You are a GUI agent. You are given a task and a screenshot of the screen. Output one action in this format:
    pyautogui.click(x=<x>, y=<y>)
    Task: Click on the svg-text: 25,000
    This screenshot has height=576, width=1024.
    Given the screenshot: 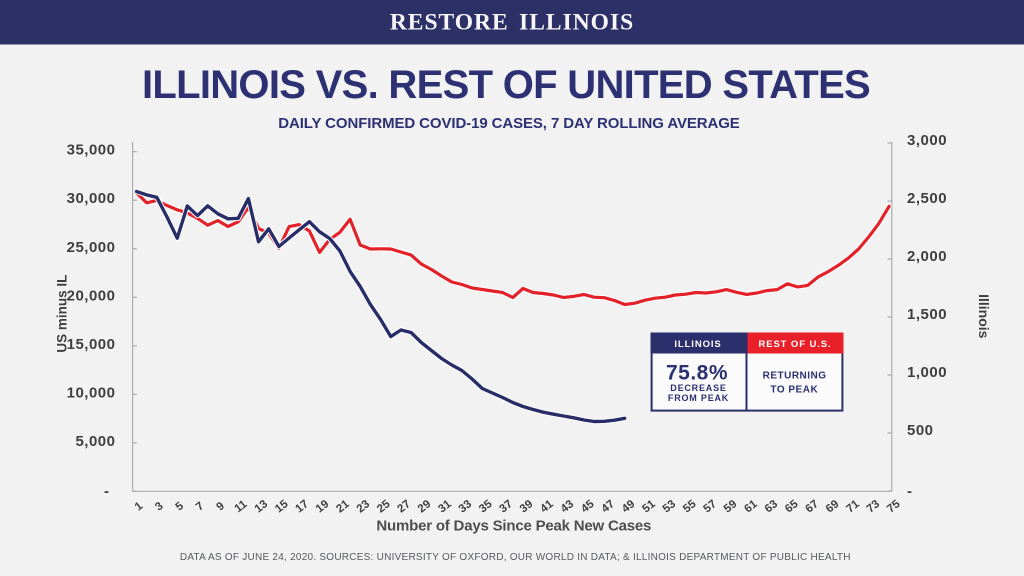 What is the action you would take?
    pyautogui.click(x=91, y=247)
    